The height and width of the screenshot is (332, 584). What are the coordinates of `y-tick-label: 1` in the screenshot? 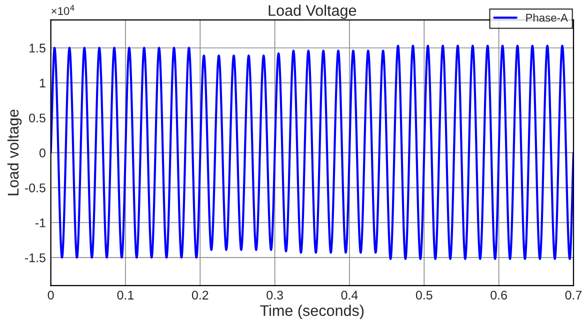 It's located at (43, 83).